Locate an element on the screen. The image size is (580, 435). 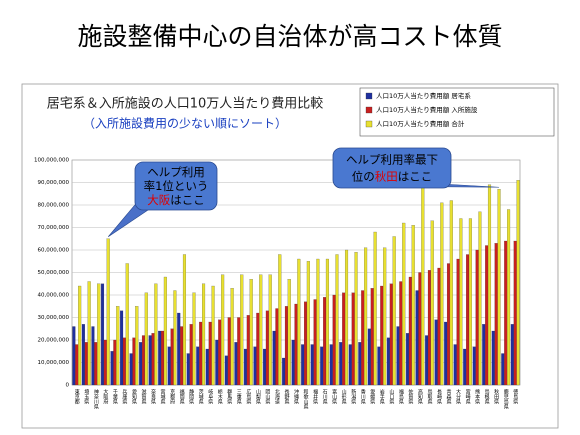
x-tick-label: 石川県 is located at coordinates (325, 397).